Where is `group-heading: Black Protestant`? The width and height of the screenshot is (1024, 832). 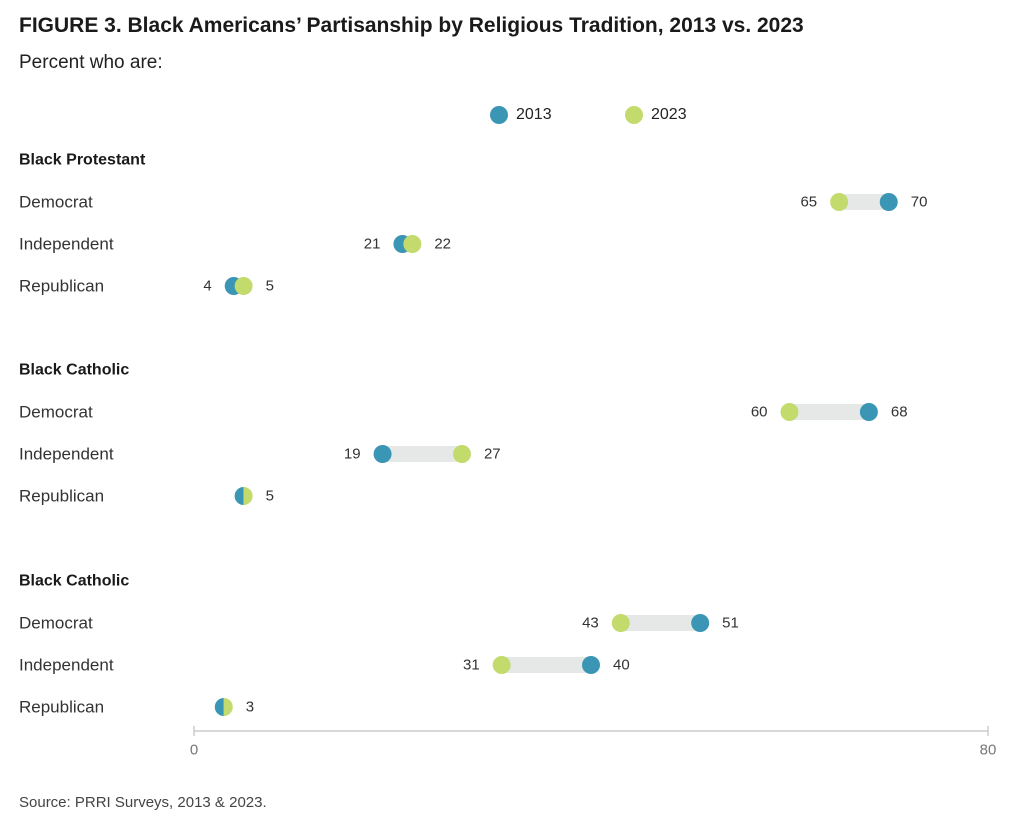 group-heading: Black Protestant is located at coordinates (82, 160).